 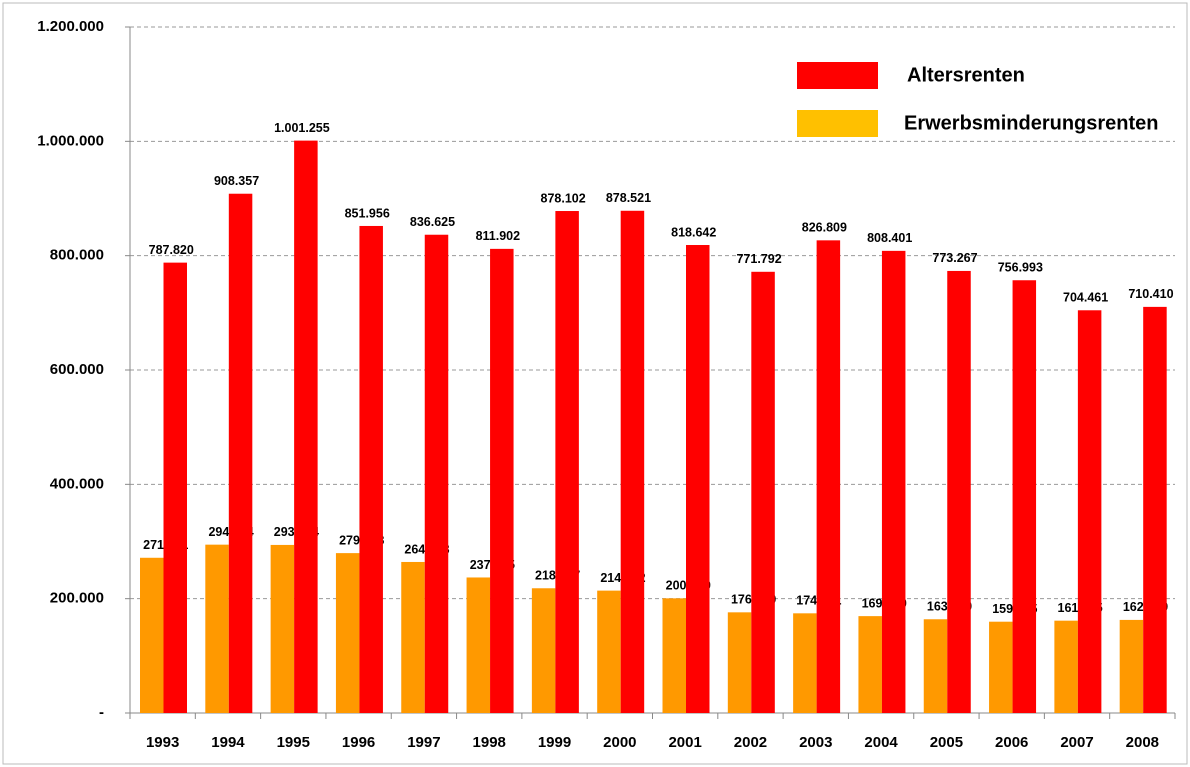 What do you see at coordinates (293, 742) in the screenshot?
I see `x-tick-label: 1995` at bounding box center [293, 742].